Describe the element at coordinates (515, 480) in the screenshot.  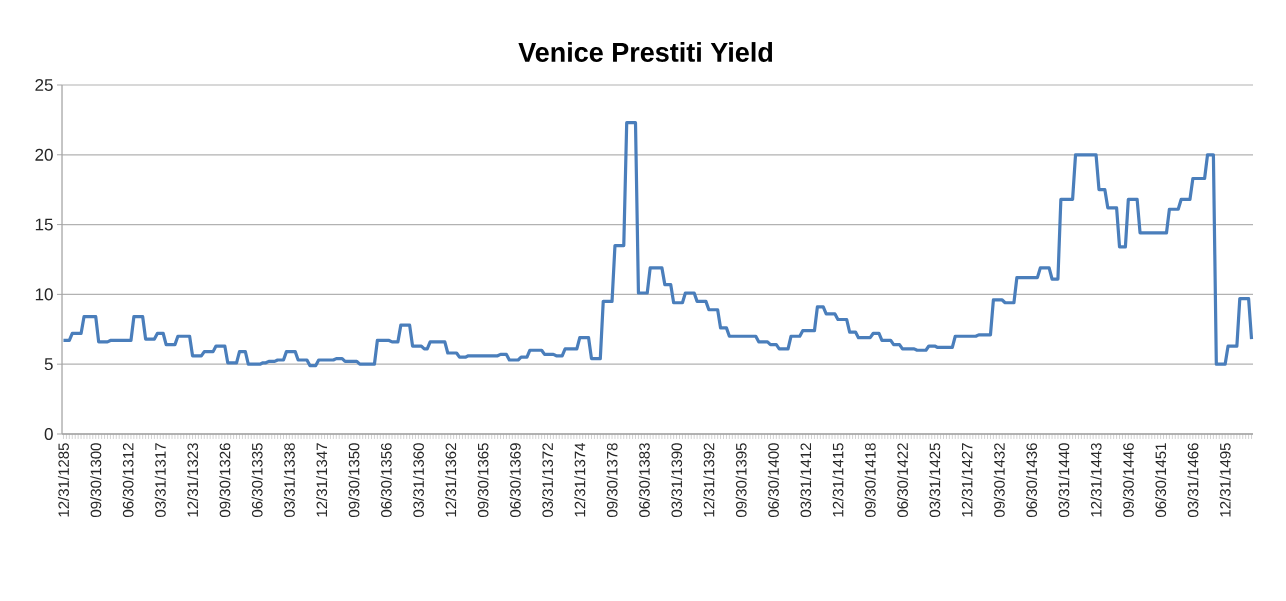
I see `x-tick-label: 06/30/1369` at that location.